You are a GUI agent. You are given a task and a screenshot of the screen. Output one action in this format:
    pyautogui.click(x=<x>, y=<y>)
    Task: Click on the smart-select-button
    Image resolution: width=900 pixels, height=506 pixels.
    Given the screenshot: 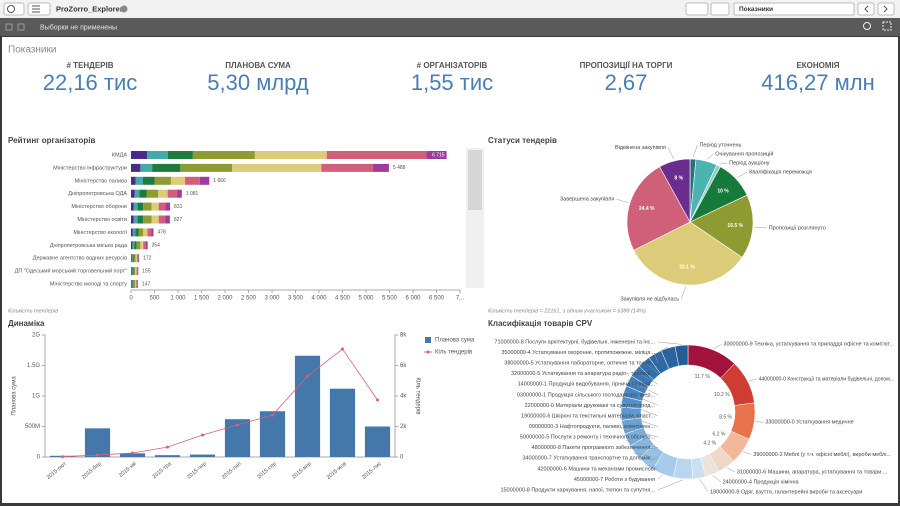 What is the action you would take?
    pyautogui.click(x=887, y=26)
    